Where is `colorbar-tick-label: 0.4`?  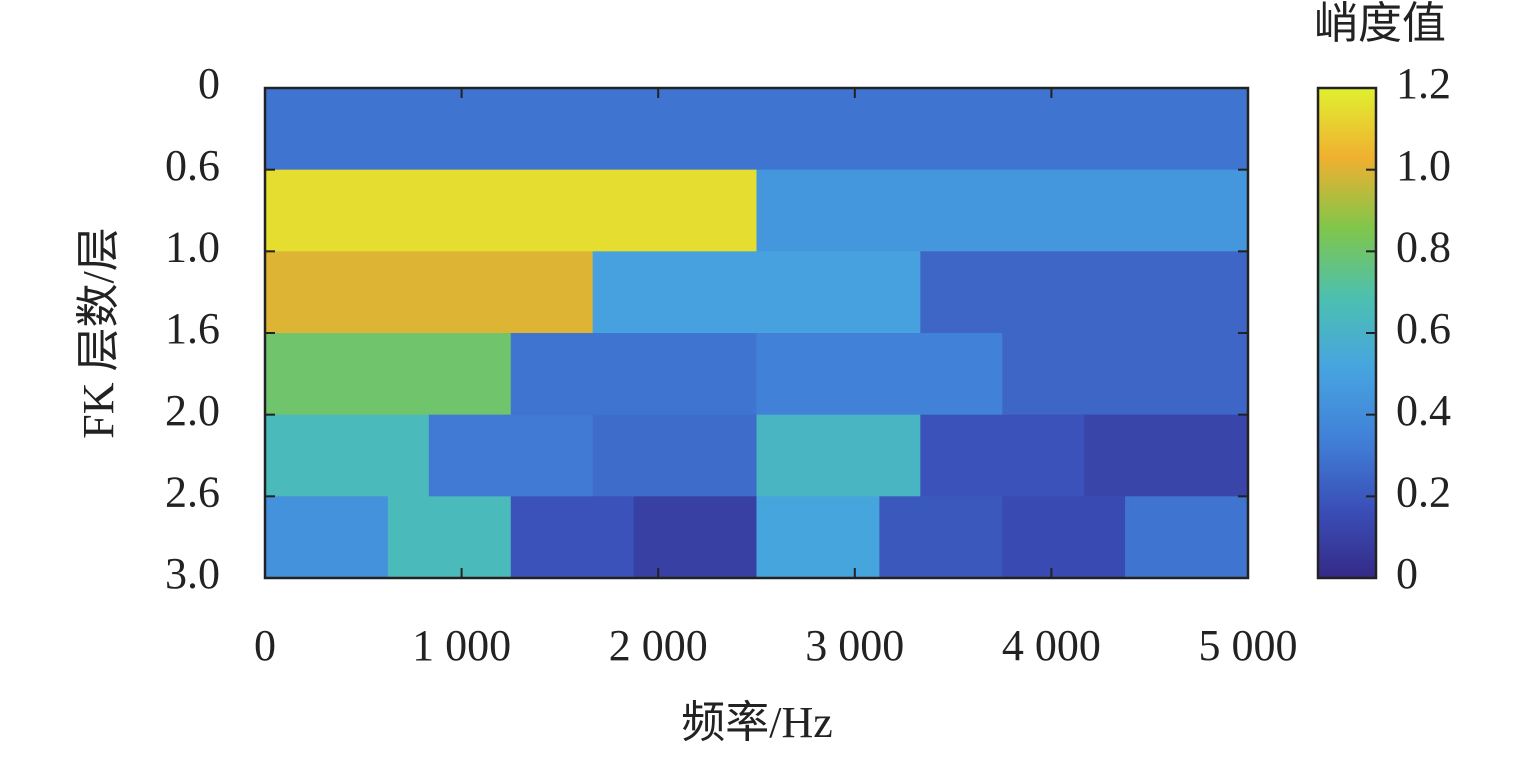
colorbar-tick-label: 0.4 is located at coordinates (1423, 410).